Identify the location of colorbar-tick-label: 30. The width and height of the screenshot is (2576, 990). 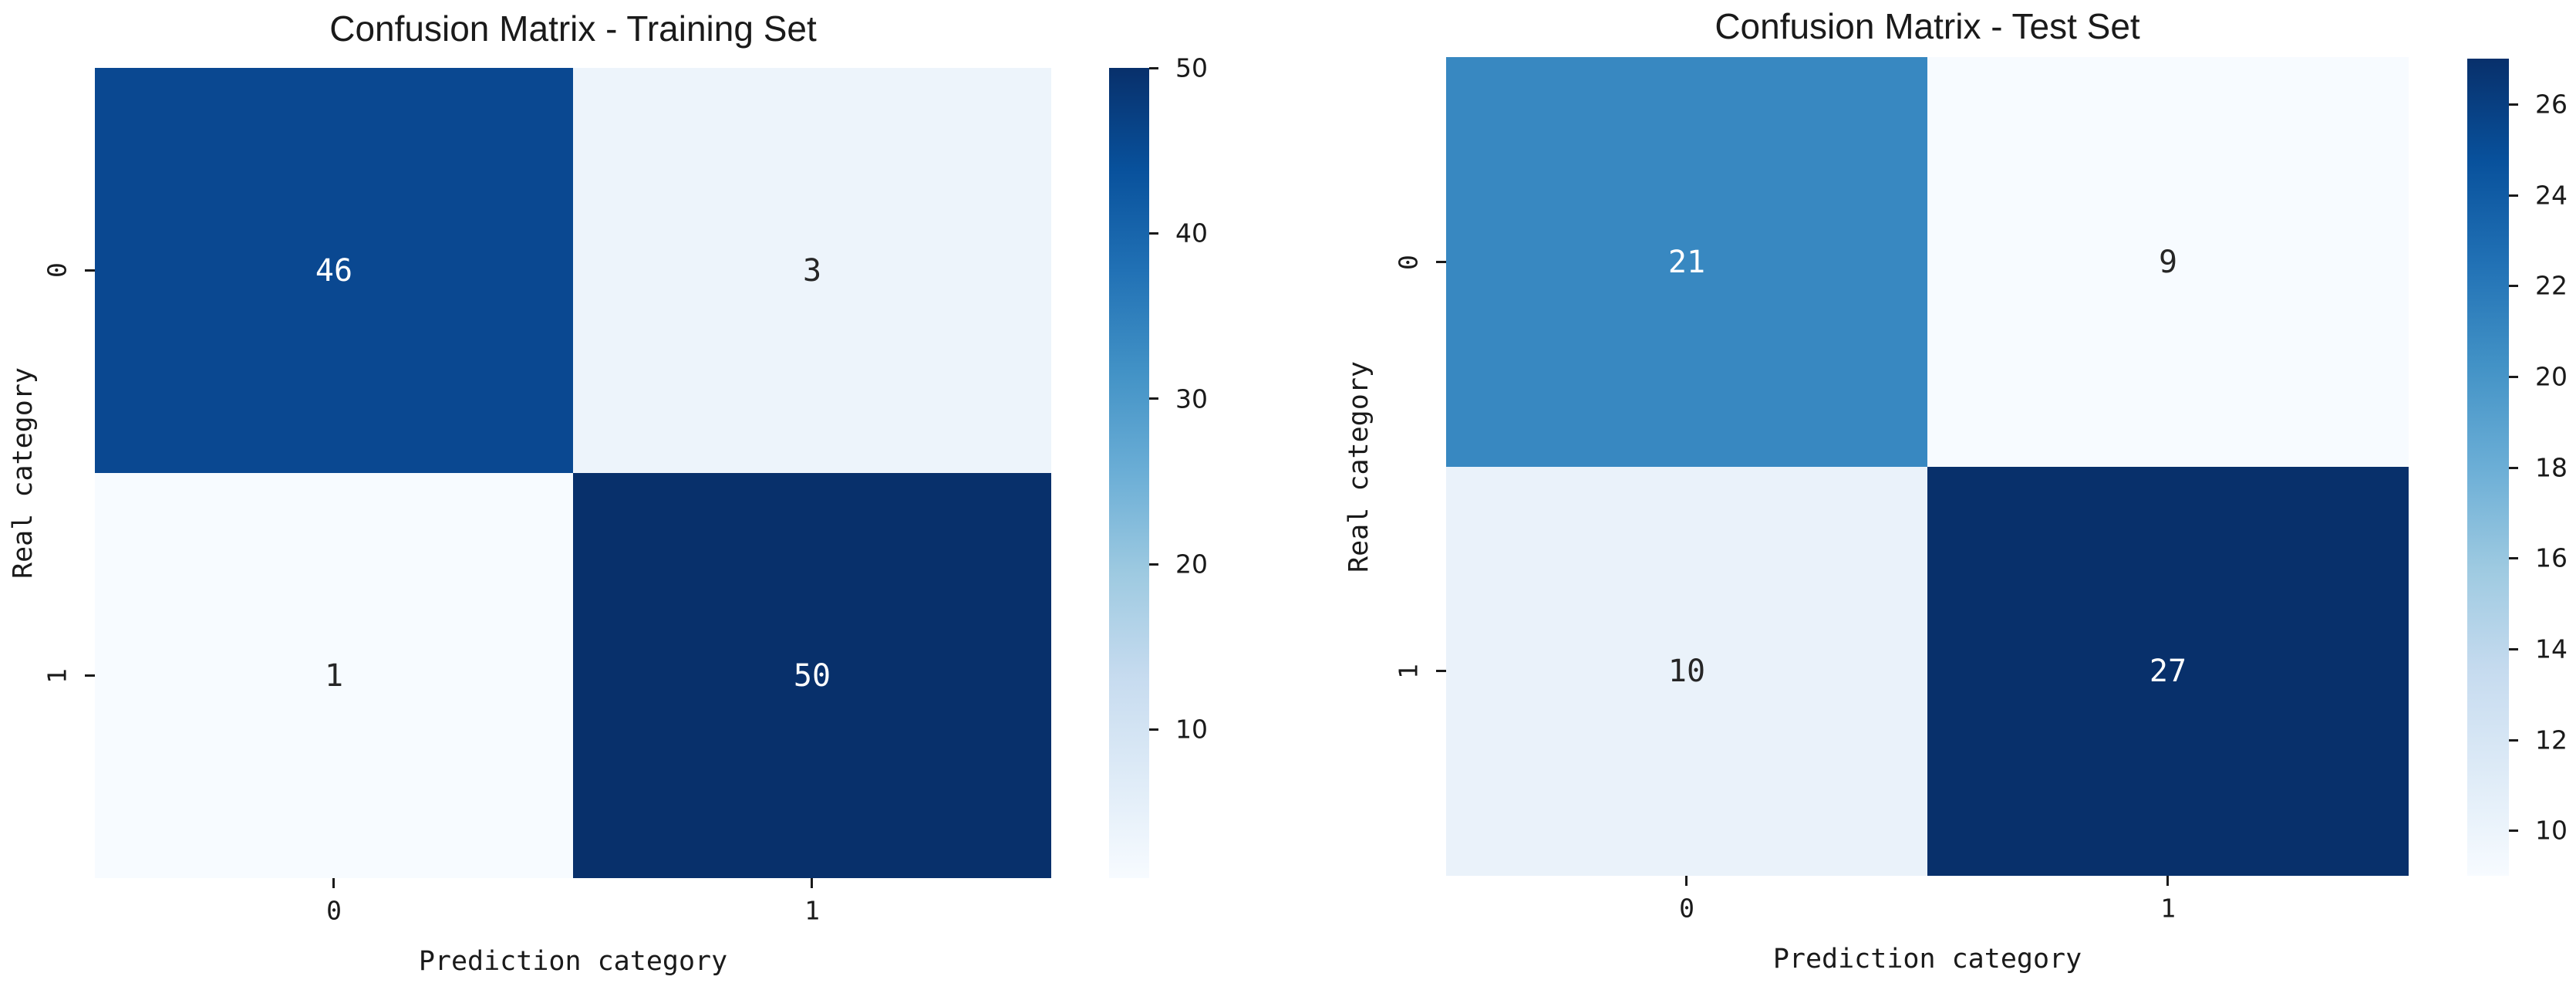
(1191, 398).